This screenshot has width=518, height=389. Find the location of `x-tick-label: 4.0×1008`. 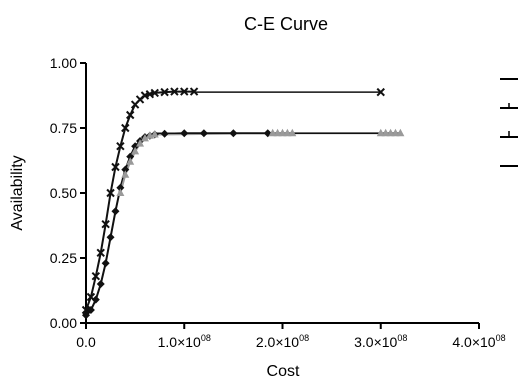

x-tick-label: 4.0×1008 is located at coordinates (478, 341).